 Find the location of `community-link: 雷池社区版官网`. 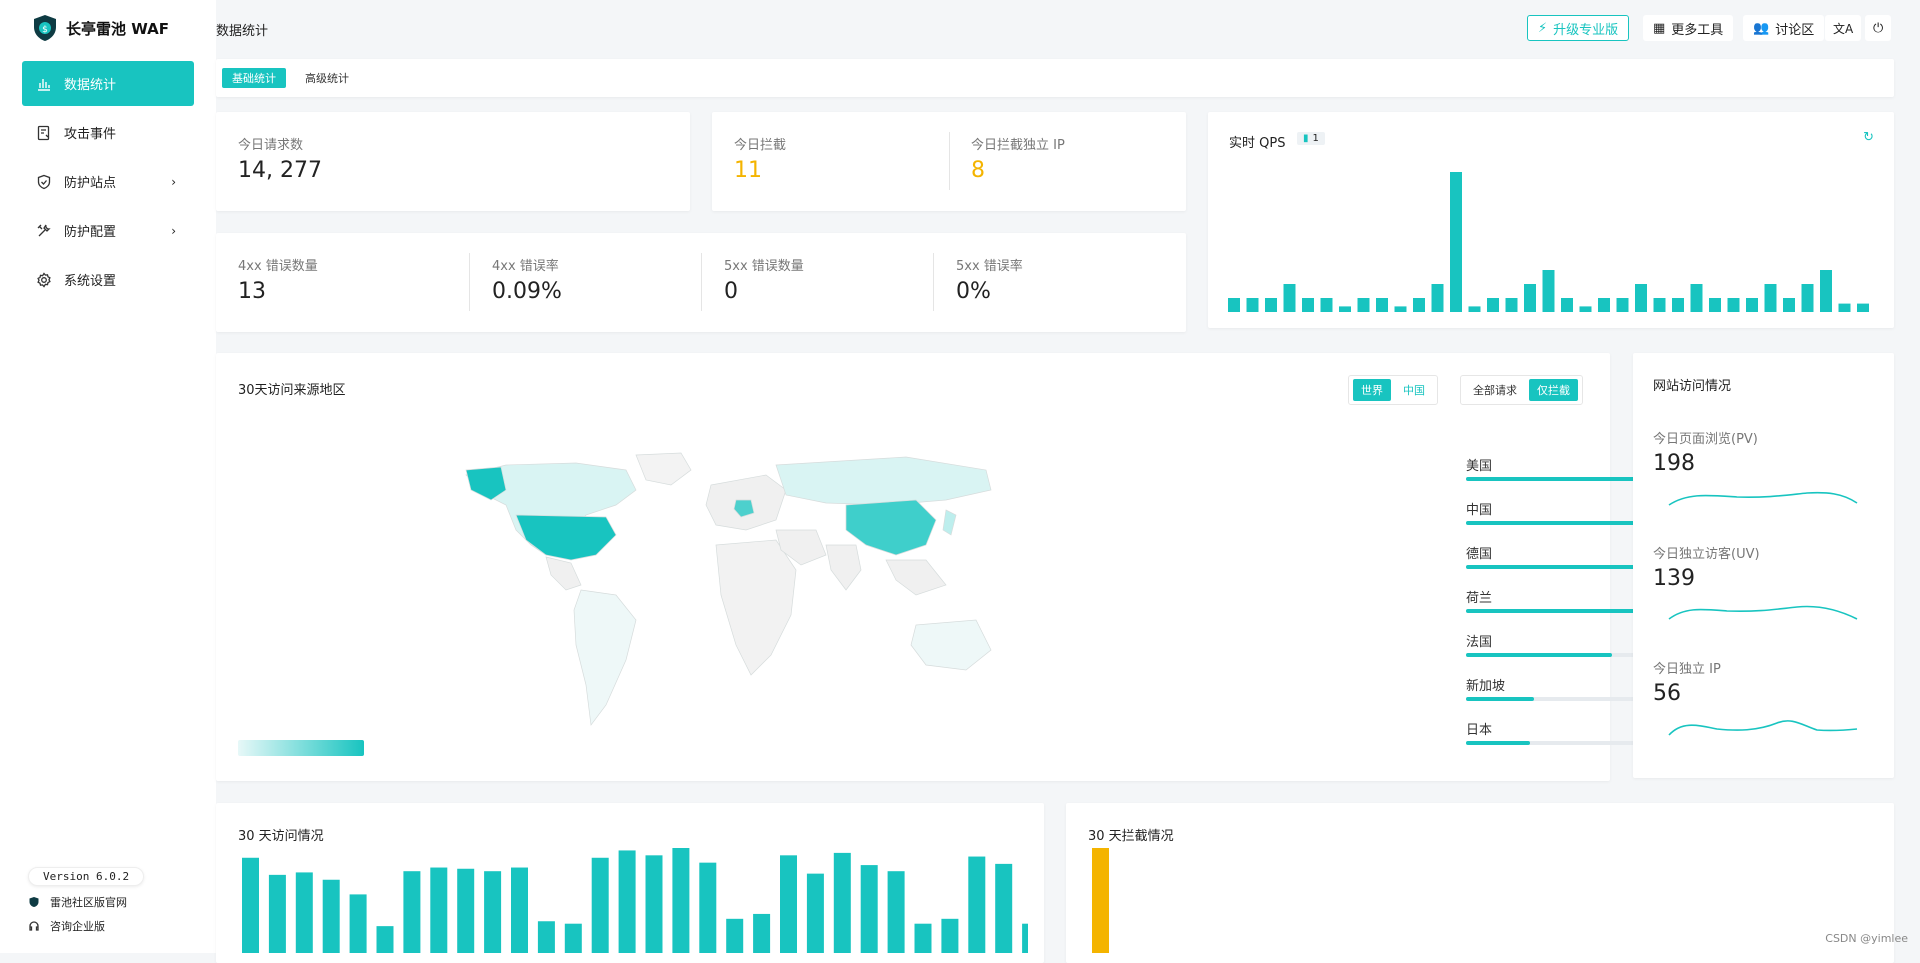

community-link: 雷池社区版官网 is located at coordinates (86, 902).